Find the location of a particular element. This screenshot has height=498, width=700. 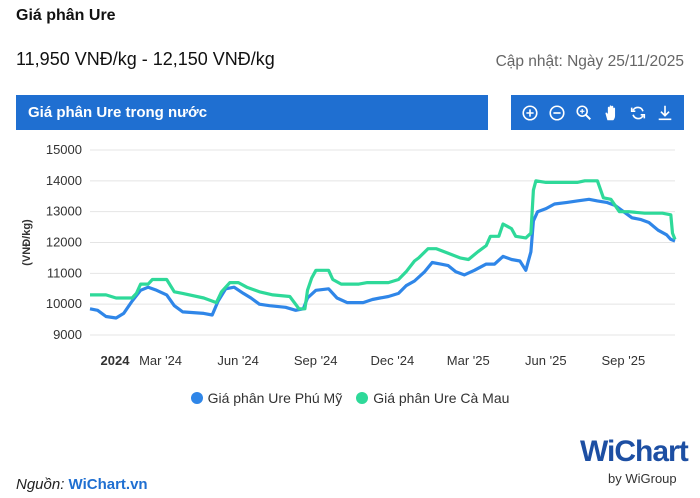

y-axis-ticks: 9000 10000 11000 12000 13000 14000 15000 is located at coordinates (64, 242).